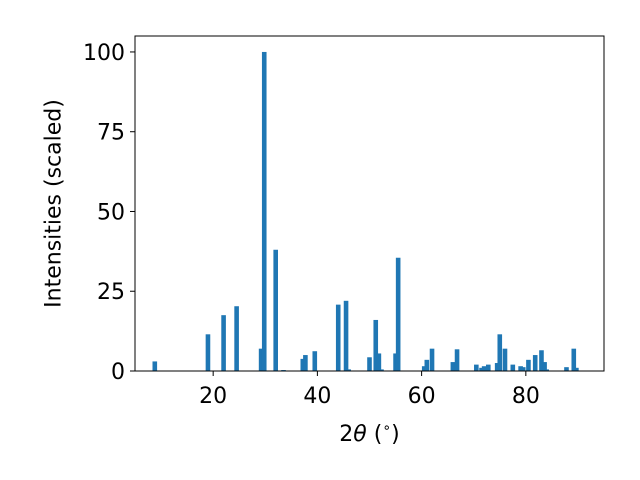 The height and width of the screenshot is (480, 640). I want to click on y-tick-label: 50, so click(111, 212).